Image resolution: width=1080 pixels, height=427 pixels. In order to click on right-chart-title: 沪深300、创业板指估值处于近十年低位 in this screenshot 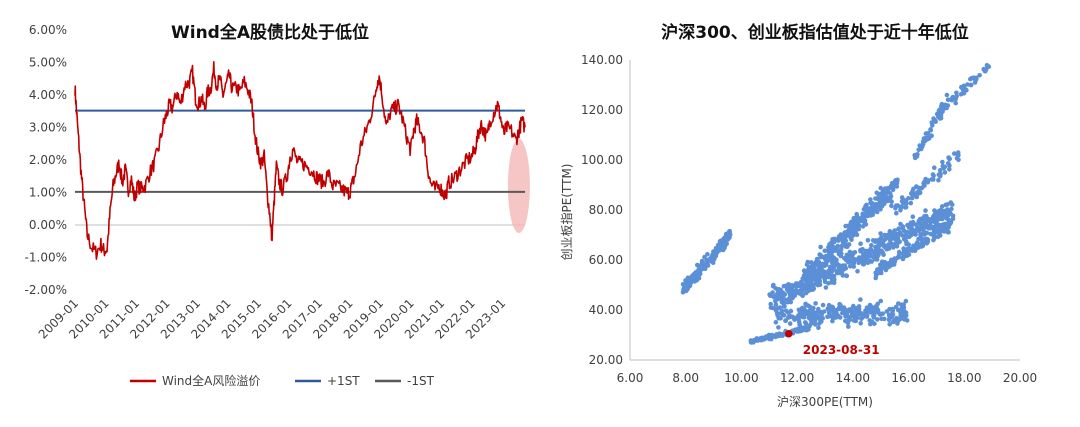, I will do `click(815, 32)`.